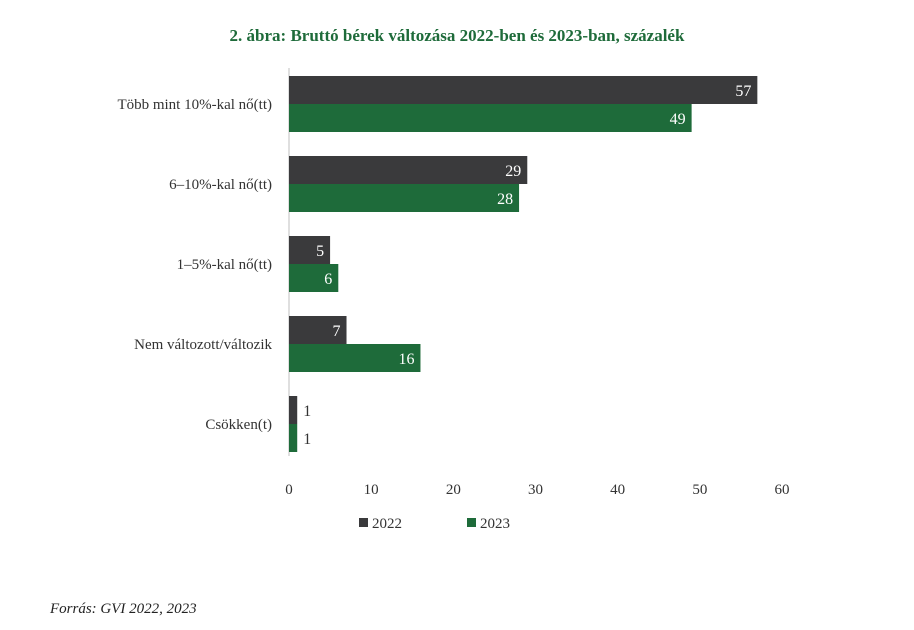 The width and height of the screenshot is (914, 630). I want to click on category-label: Több mint 10%-kal nő(tt), so click(194, 105).